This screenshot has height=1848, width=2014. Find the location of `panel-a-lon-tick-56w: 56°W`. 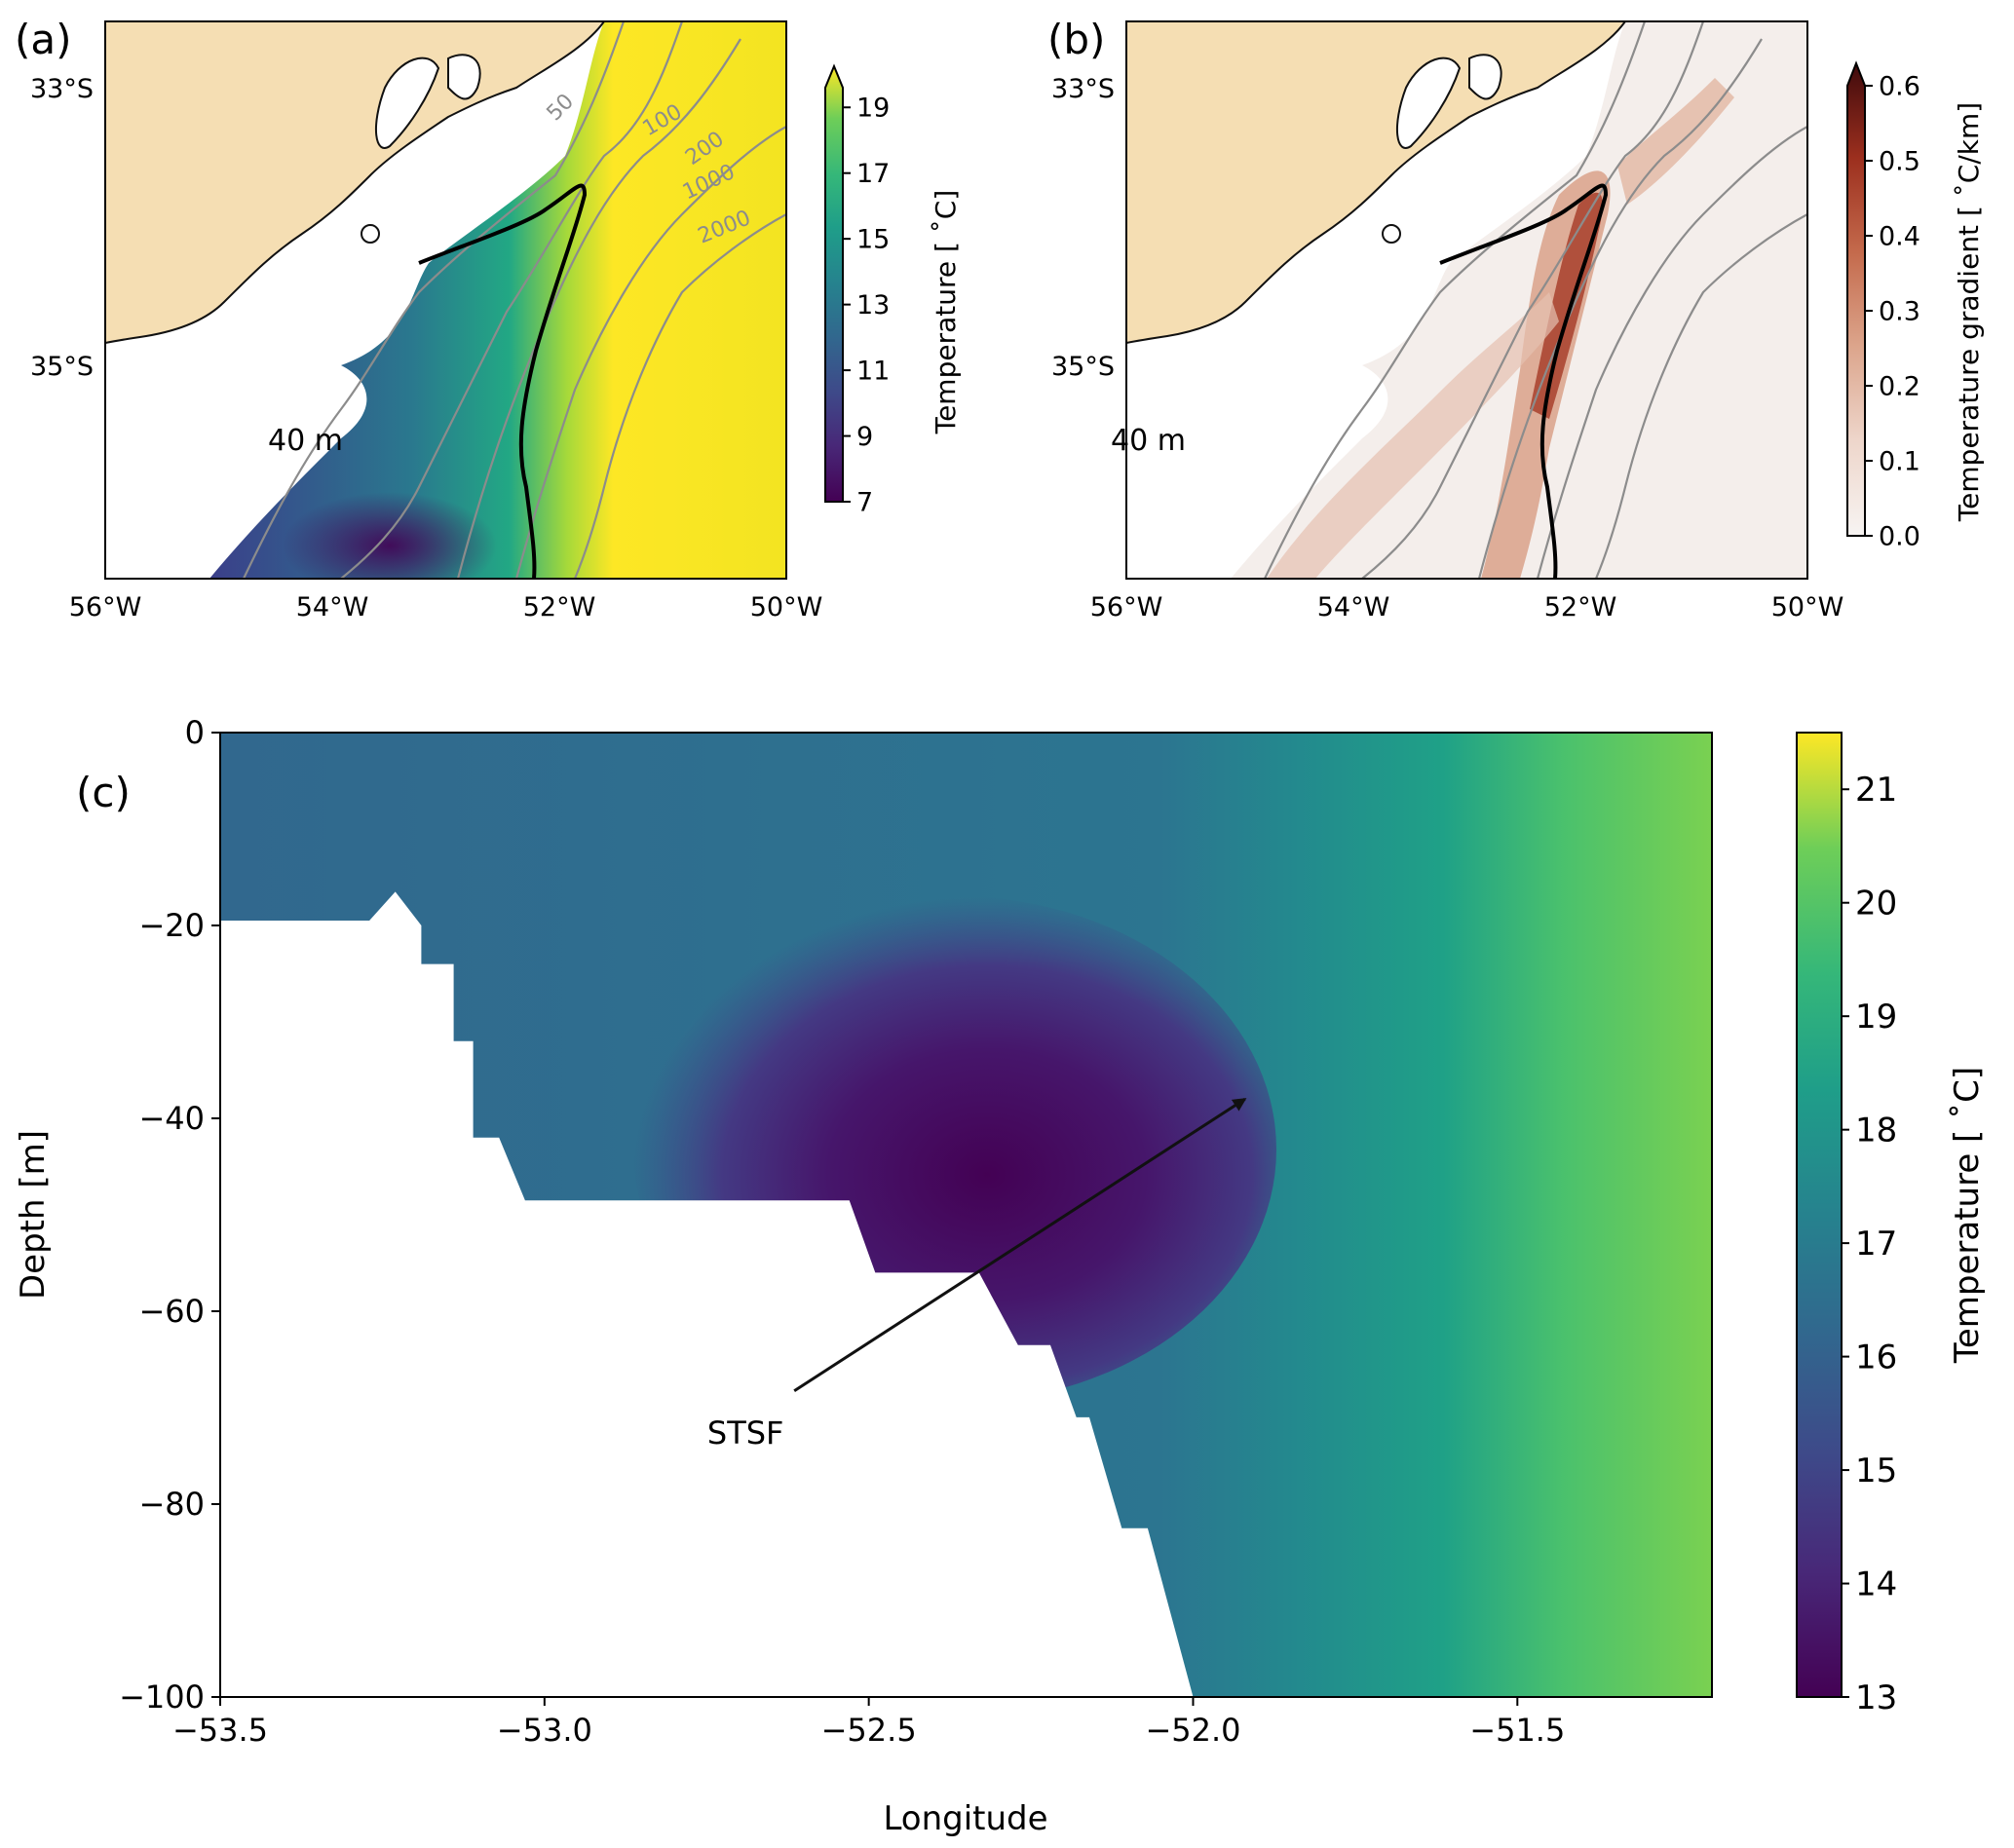

panel-a-lon-tick-56w: 56°W is located at coordinates (106, 607).